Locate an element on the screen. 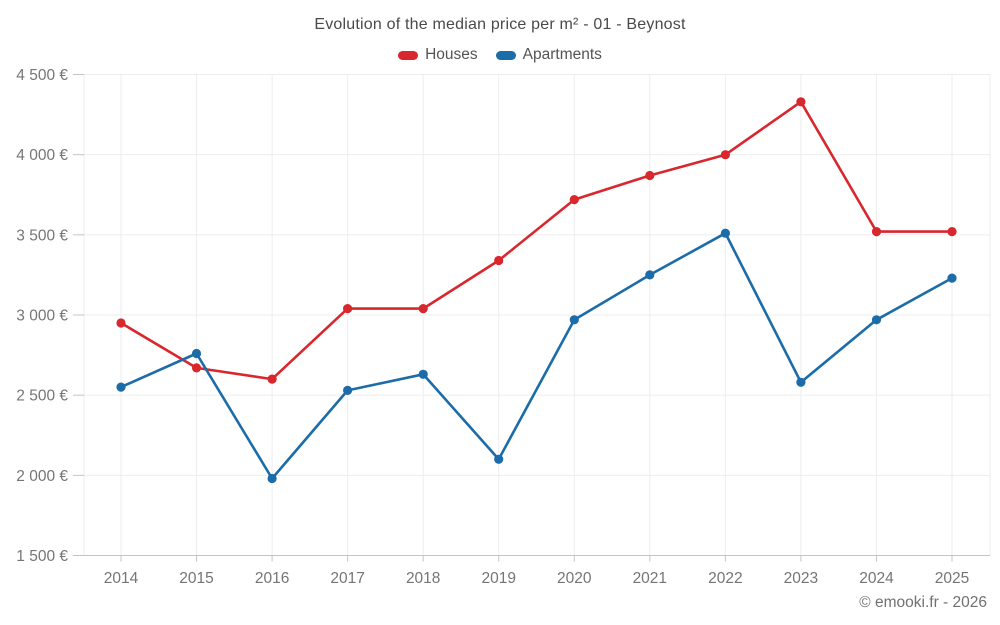 The width and height of the screenshot is (1000, 625). houses-data-point-2022 is located at coordinates (725, 155).